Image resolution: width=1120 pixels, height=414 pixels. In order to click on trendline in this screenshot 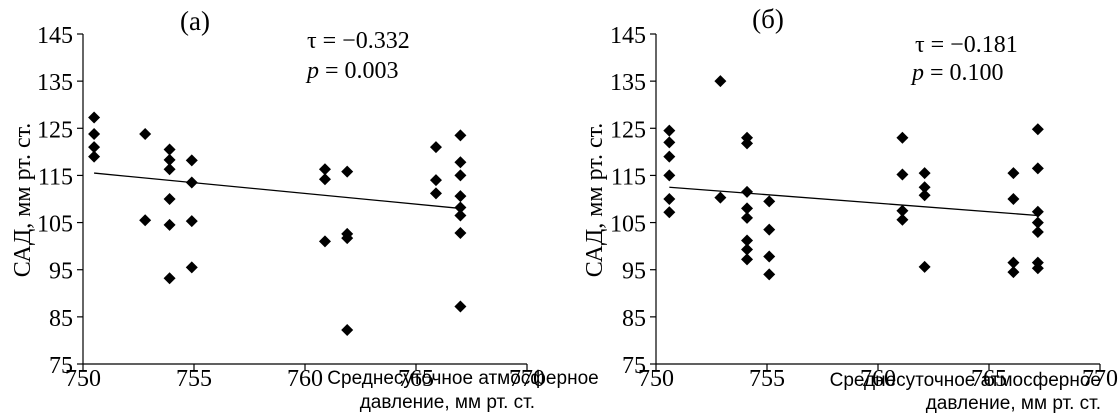, I will do `click(853, 201)`.